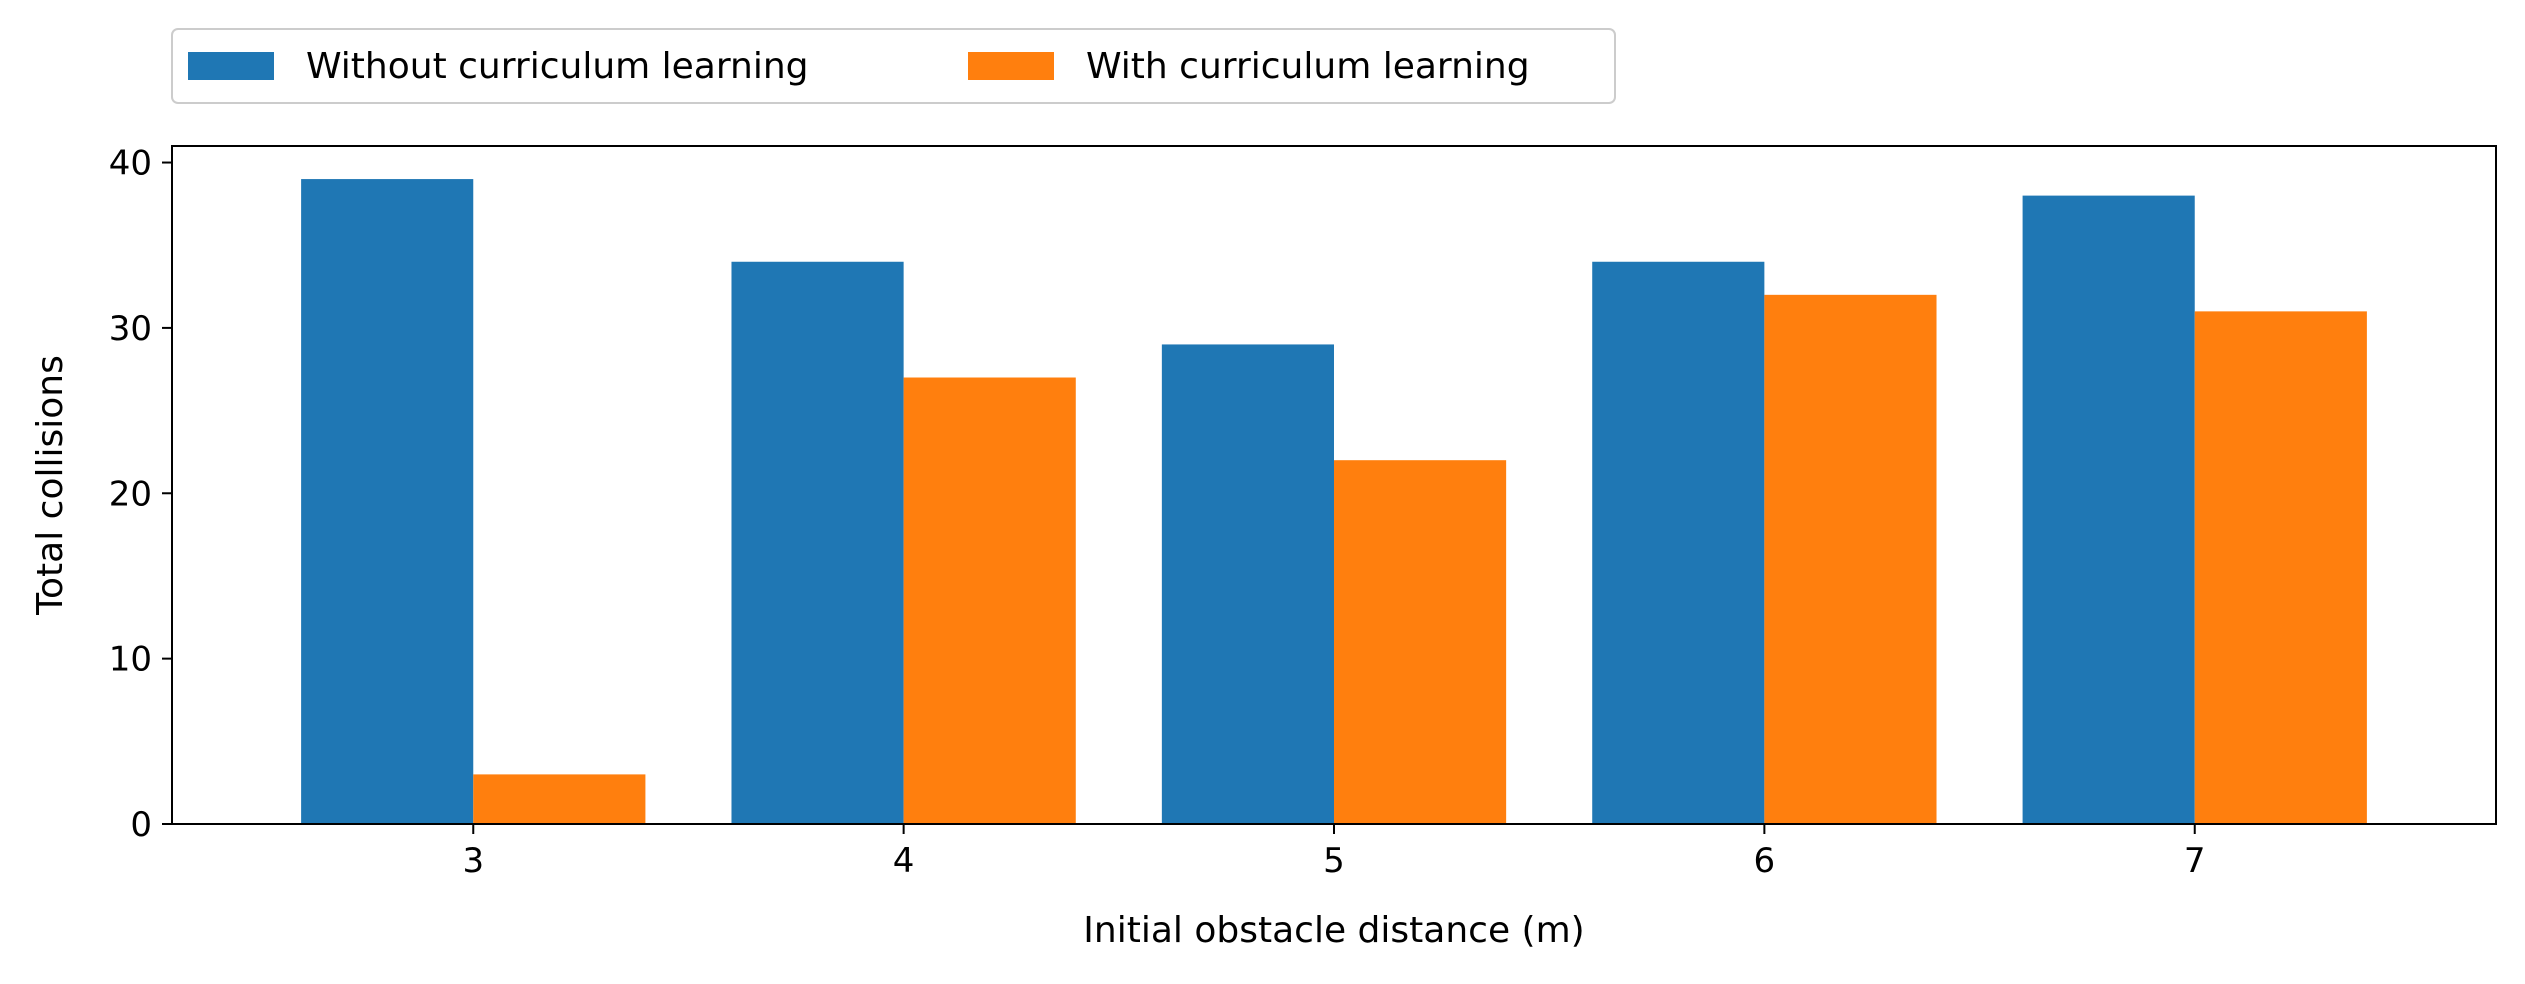  What do you see at coordinates (141, 825) in the screenshot?
I see `y-tick-label-0: 0` at bounding box center [141, 825].